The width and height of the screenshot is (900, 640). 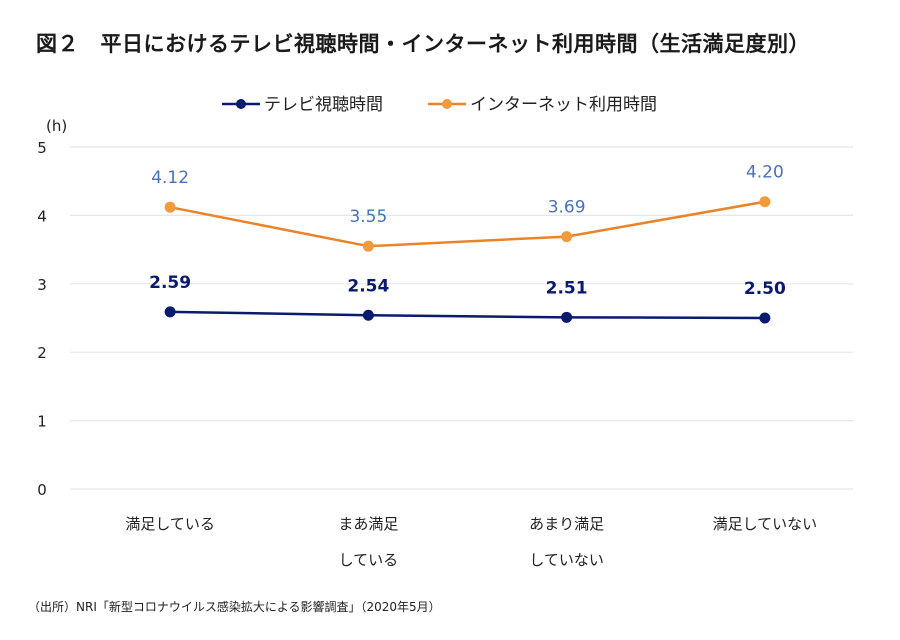 What do you see at coordinates (566, 560) in the screenshot?
I see `x-category-label: していない` at bounding box center [566, 560].